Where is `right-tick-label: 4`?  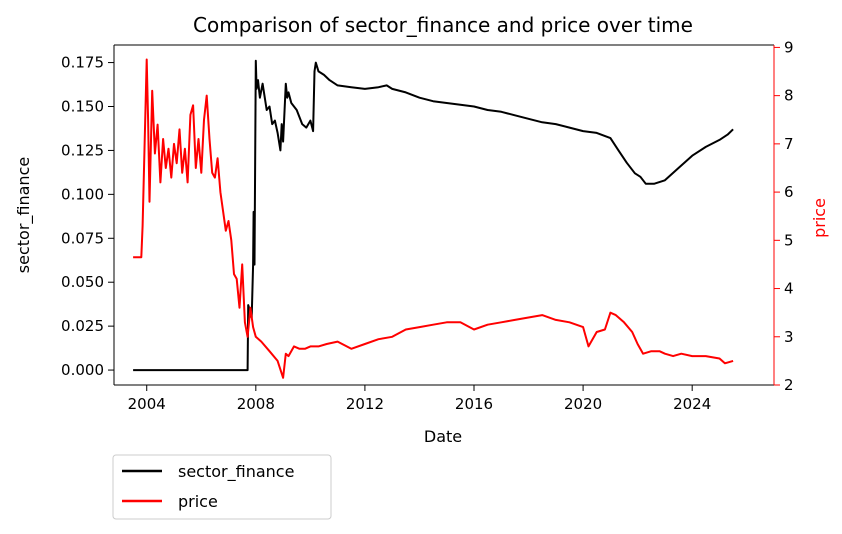 right-tick-label: 4 is located at coordinates (789, 289).